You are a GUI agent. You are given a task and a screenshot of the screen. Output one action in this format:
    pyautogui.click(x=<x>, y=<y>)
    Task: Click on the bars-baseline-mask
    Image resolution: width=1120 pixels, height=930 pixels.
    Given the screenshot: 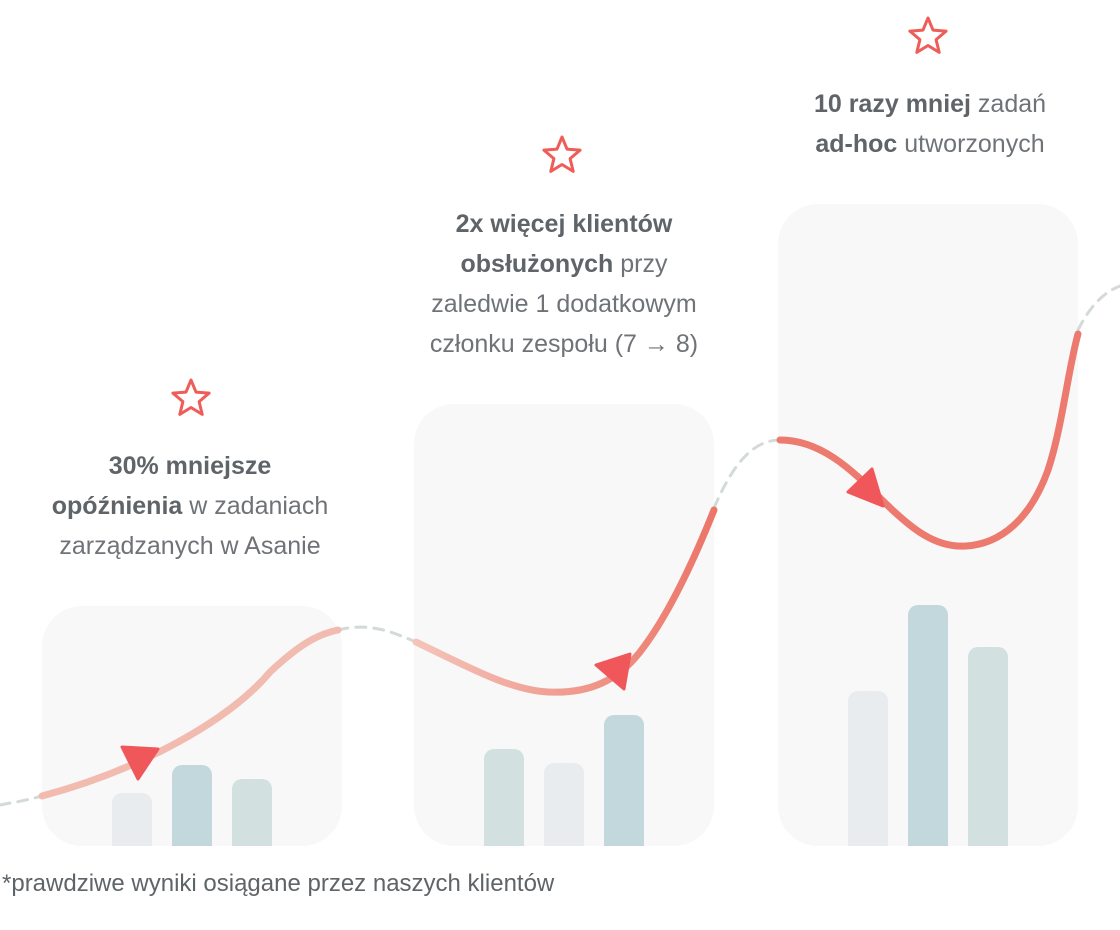 What is the action you would take?
    pyautogui.click(x=560, y=853)
    